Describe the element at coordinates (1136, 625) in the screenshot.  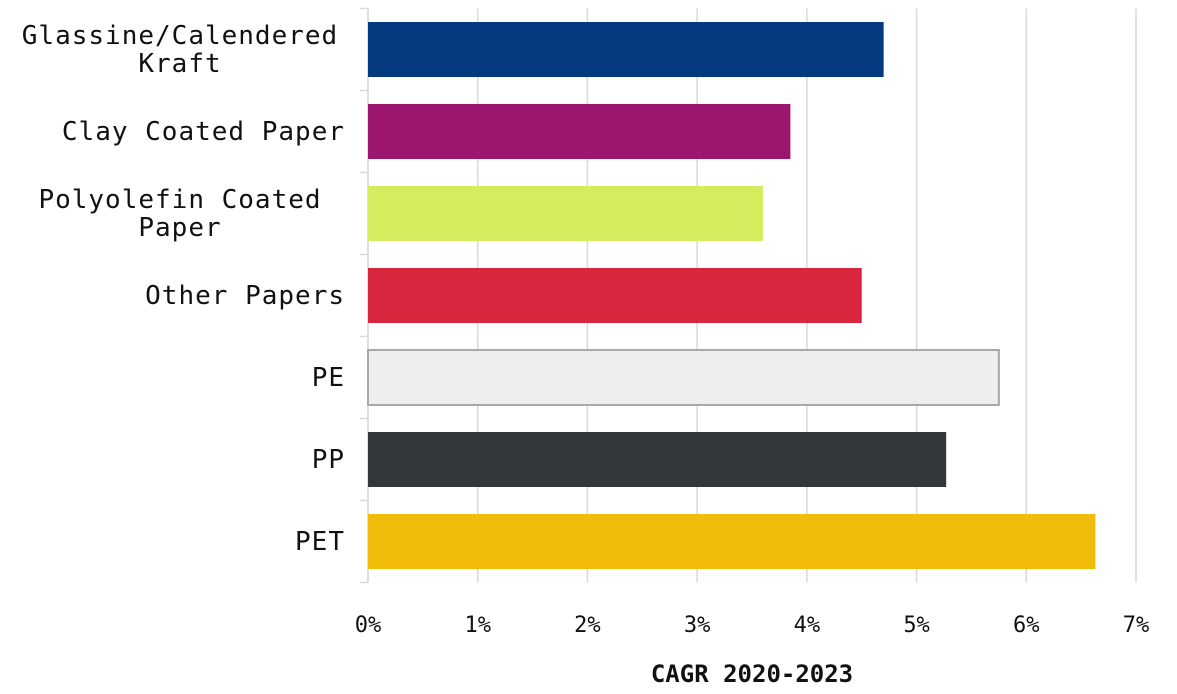
I see `x-tick-label: 7%` at that location.